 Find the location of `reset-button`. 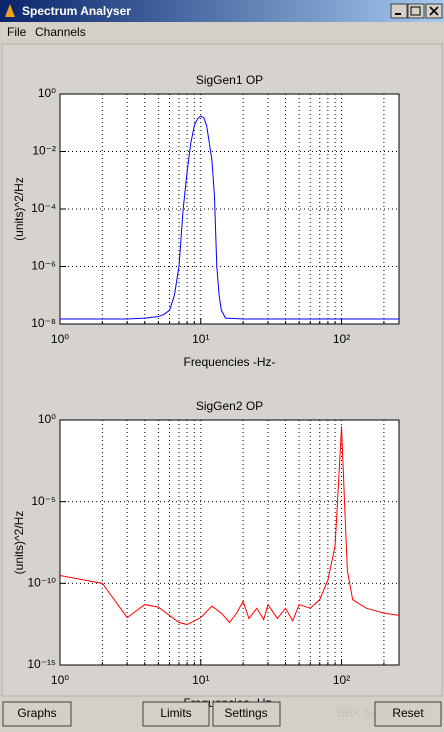

reset-button is located at coordinates (408, 714).